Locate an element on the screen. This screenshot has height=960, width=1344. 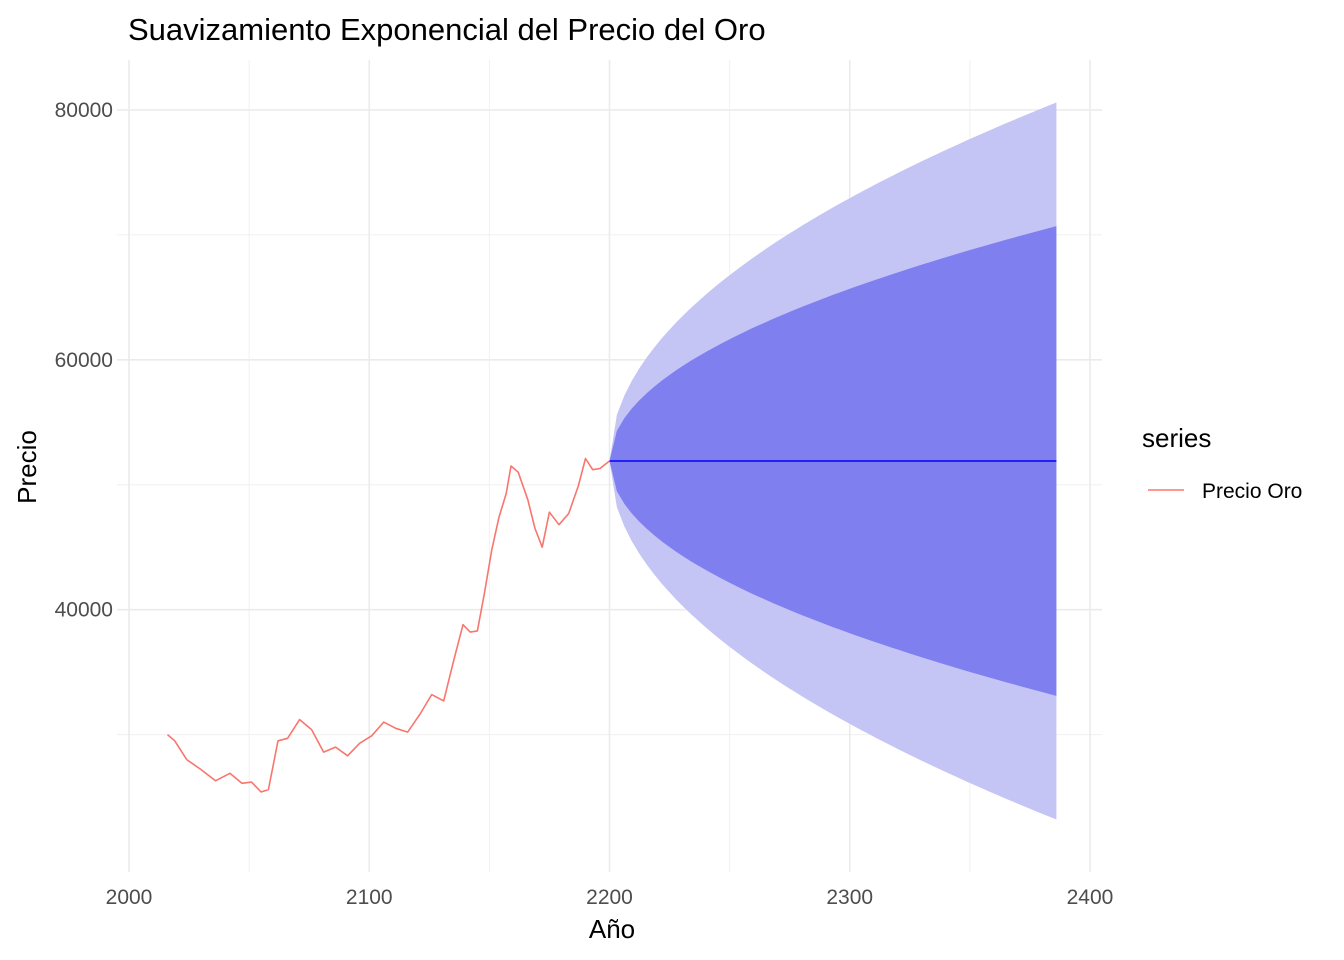
y-tick-label: 40000 is located at coordinates (84, 610).